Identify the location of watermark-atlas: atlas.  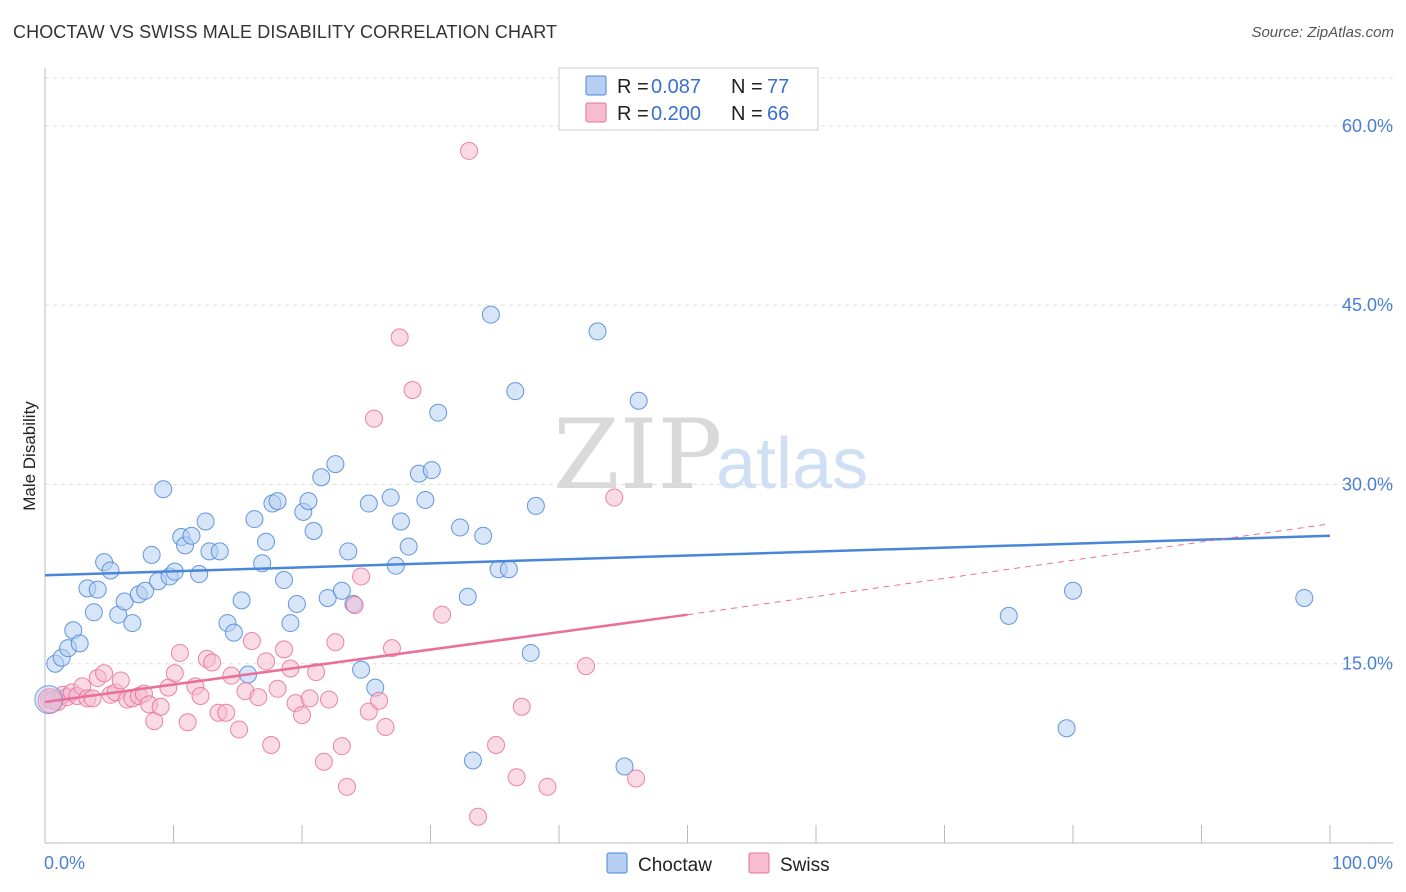
(792, 464).